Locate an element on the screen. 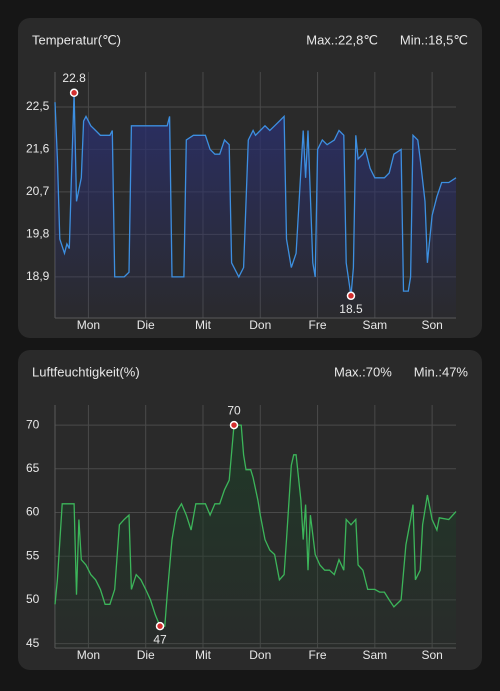  y-tick-label: 19,8 is located at coordinates (38, 234).